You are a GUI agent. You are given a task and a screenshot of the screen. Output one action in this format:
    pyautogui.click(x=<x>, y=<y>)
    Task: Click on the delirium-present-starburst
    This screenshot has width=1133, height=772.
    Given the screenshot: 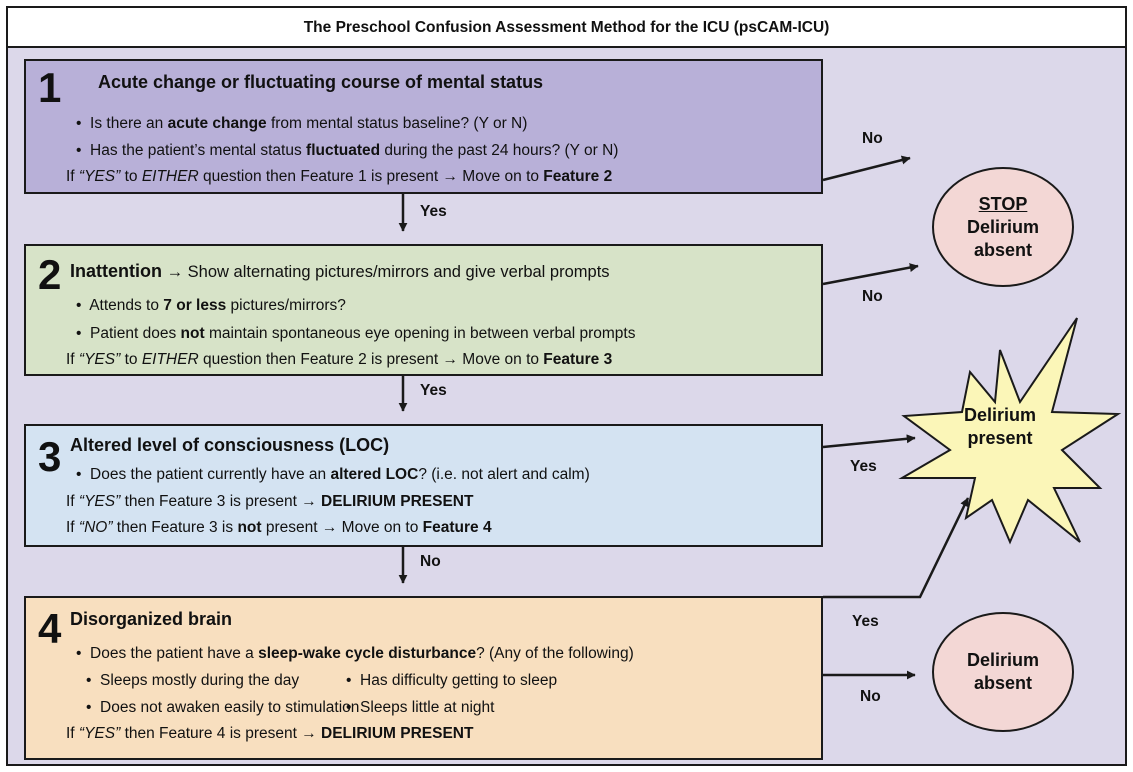 What is the action you would take?
    pyautogui.click(x=1010, y=431)
    